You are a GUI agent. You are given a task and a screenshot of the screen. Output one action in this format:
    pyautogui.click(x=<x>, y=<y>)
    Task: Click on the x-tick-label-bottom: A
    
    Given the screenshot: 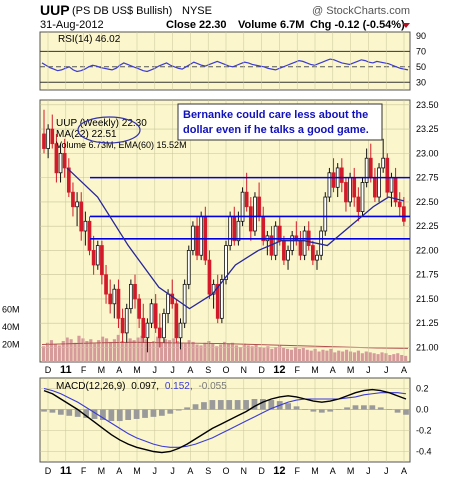 What is the action you would take?
    pyautogui.click(x=404, y=471)
    